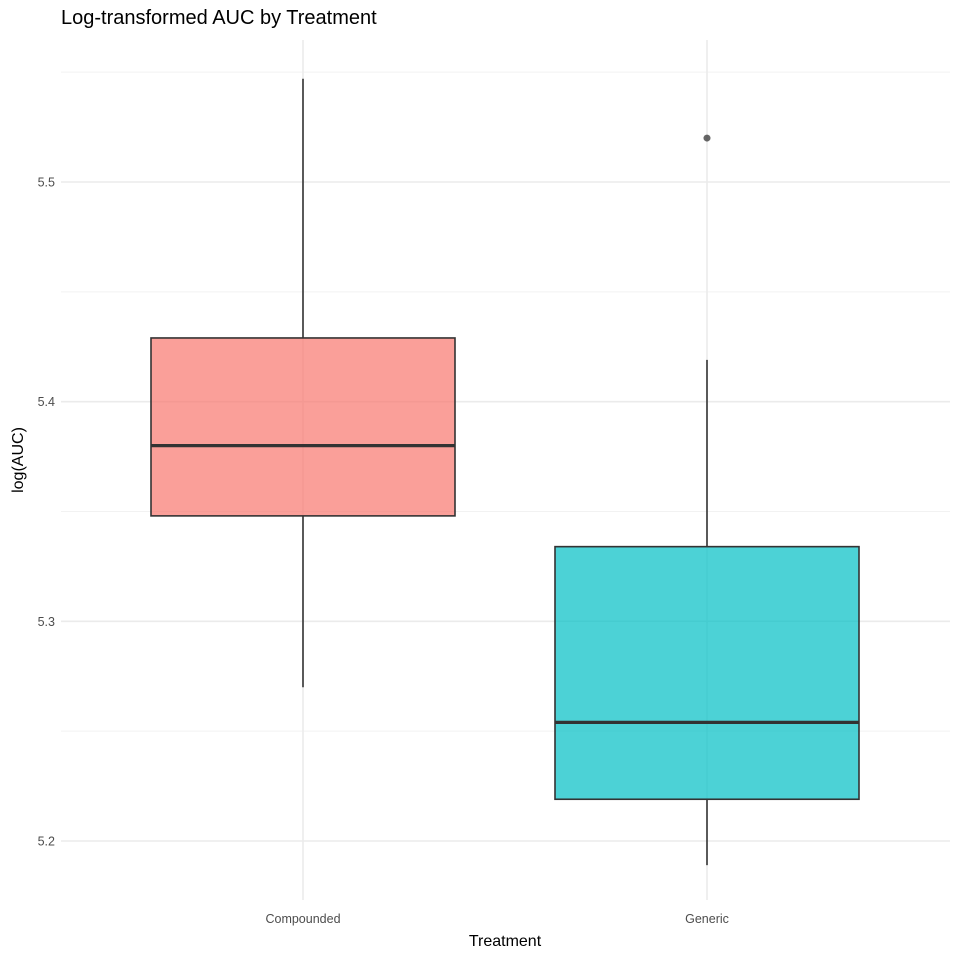 The height and width of the screenshot is (960, 960). I want to click on x-tick-label: Compounded, so click(302, 919).